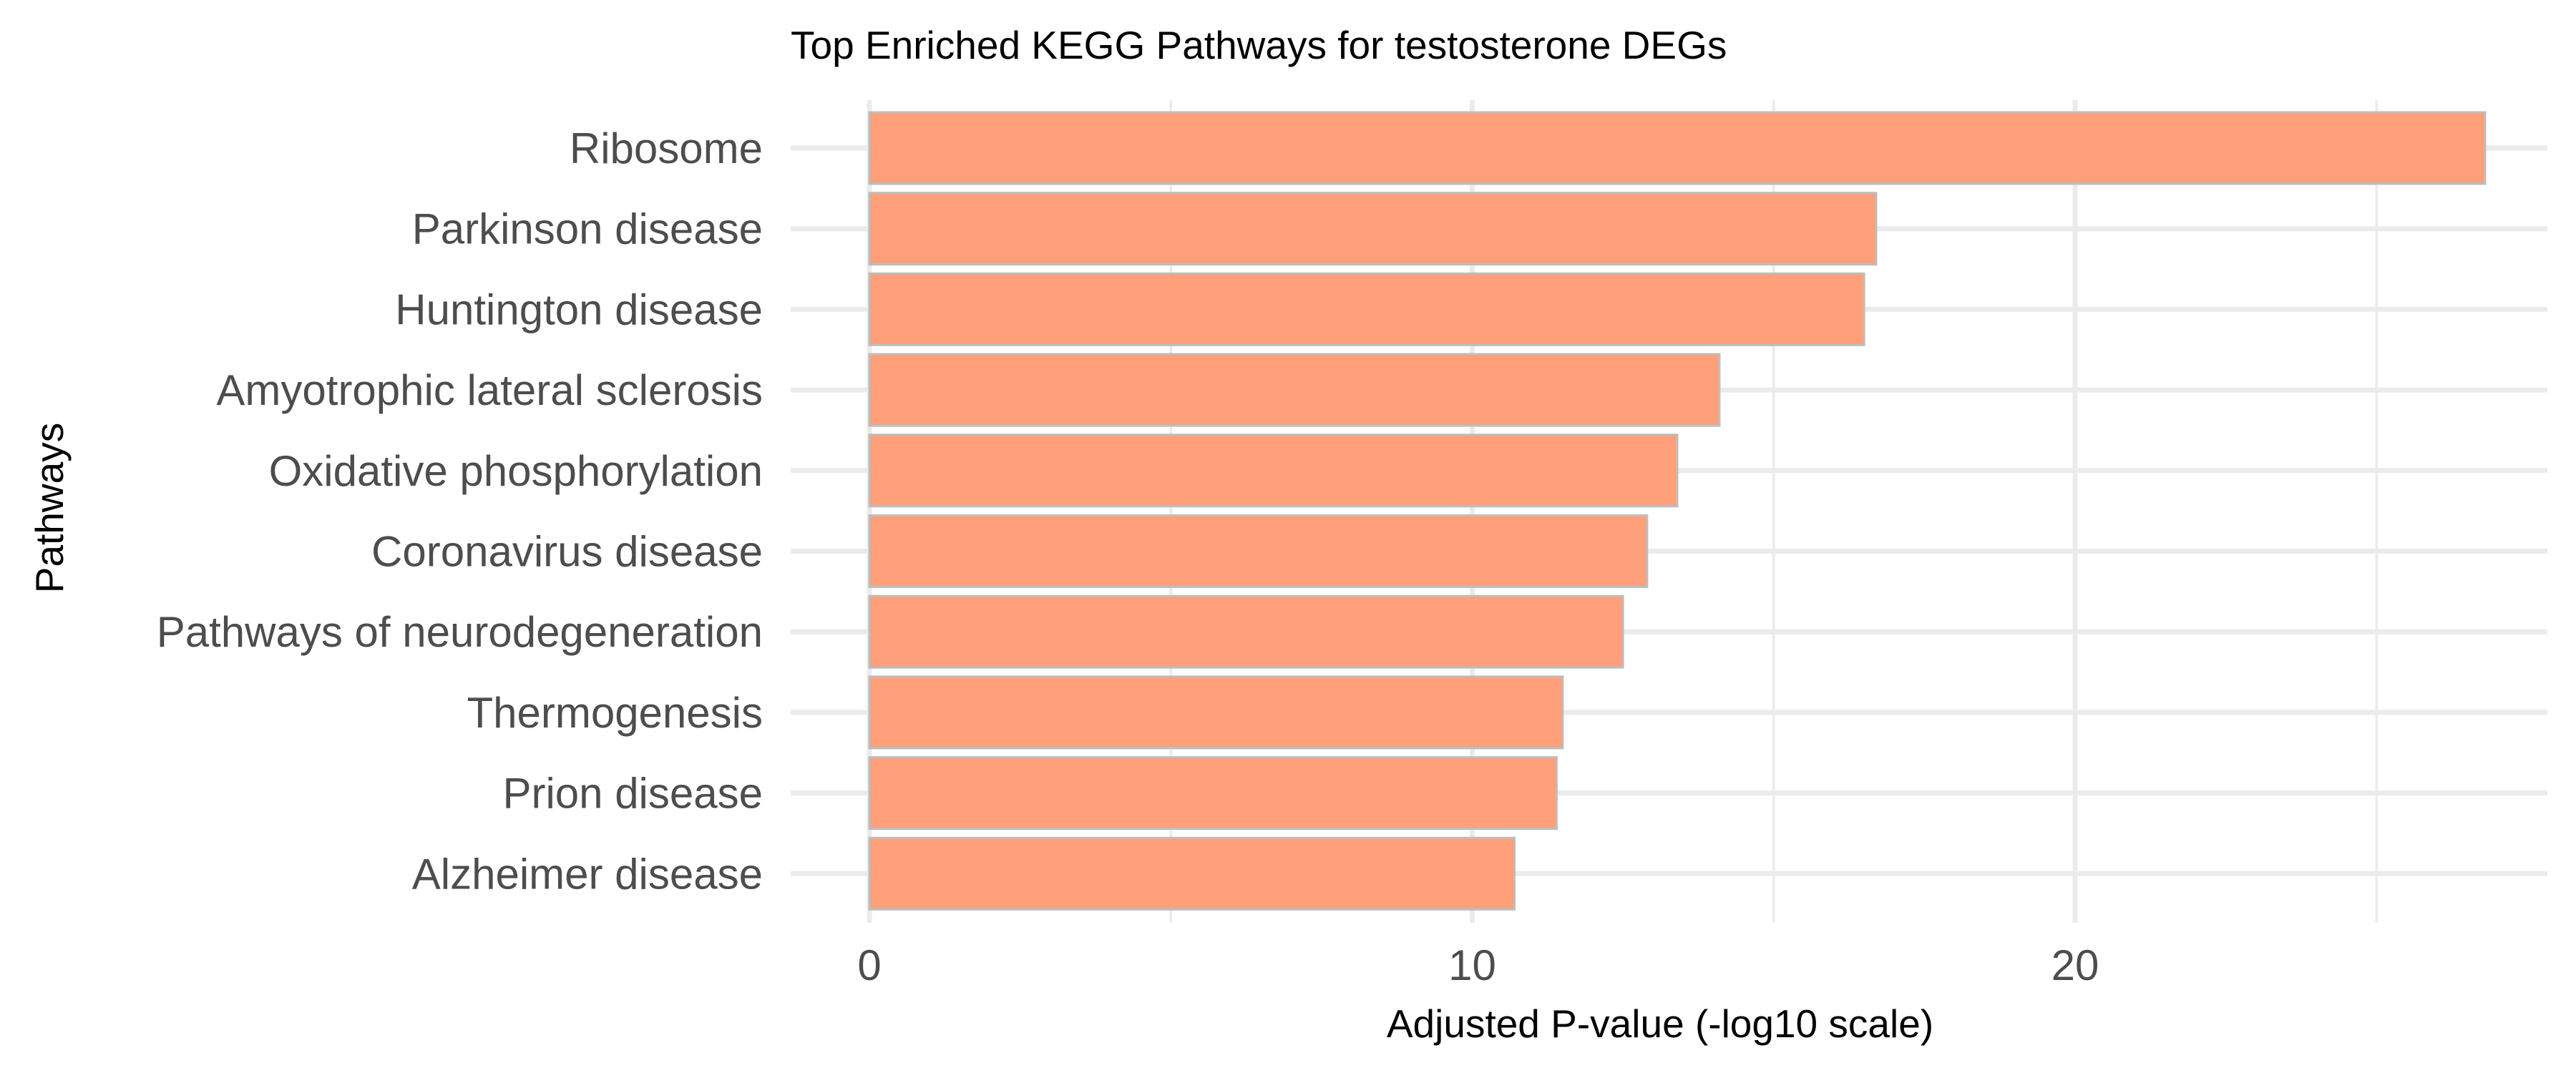  Describe the element at coordinates (666, 148) in the screenshot. I see `y-tick-label: Ribosome` at that location.